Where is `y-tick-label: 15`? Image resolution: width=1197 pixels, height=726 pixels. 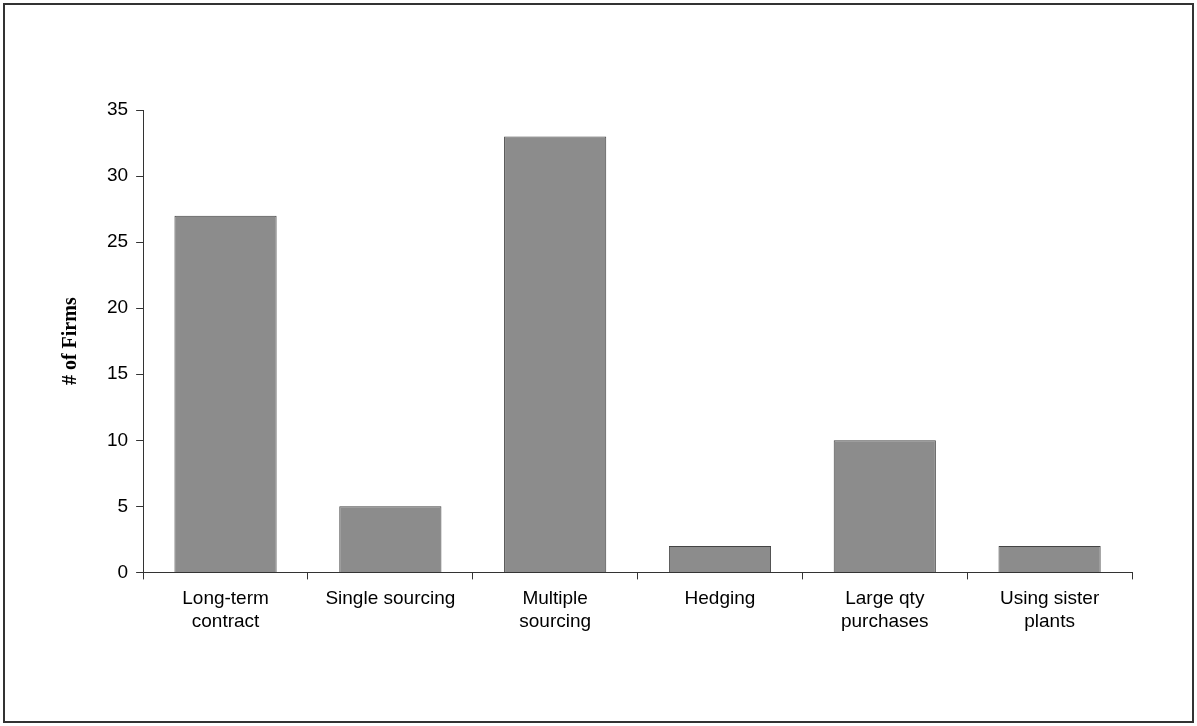
y-tick-label: 15 is located at coordinates (117, 373).